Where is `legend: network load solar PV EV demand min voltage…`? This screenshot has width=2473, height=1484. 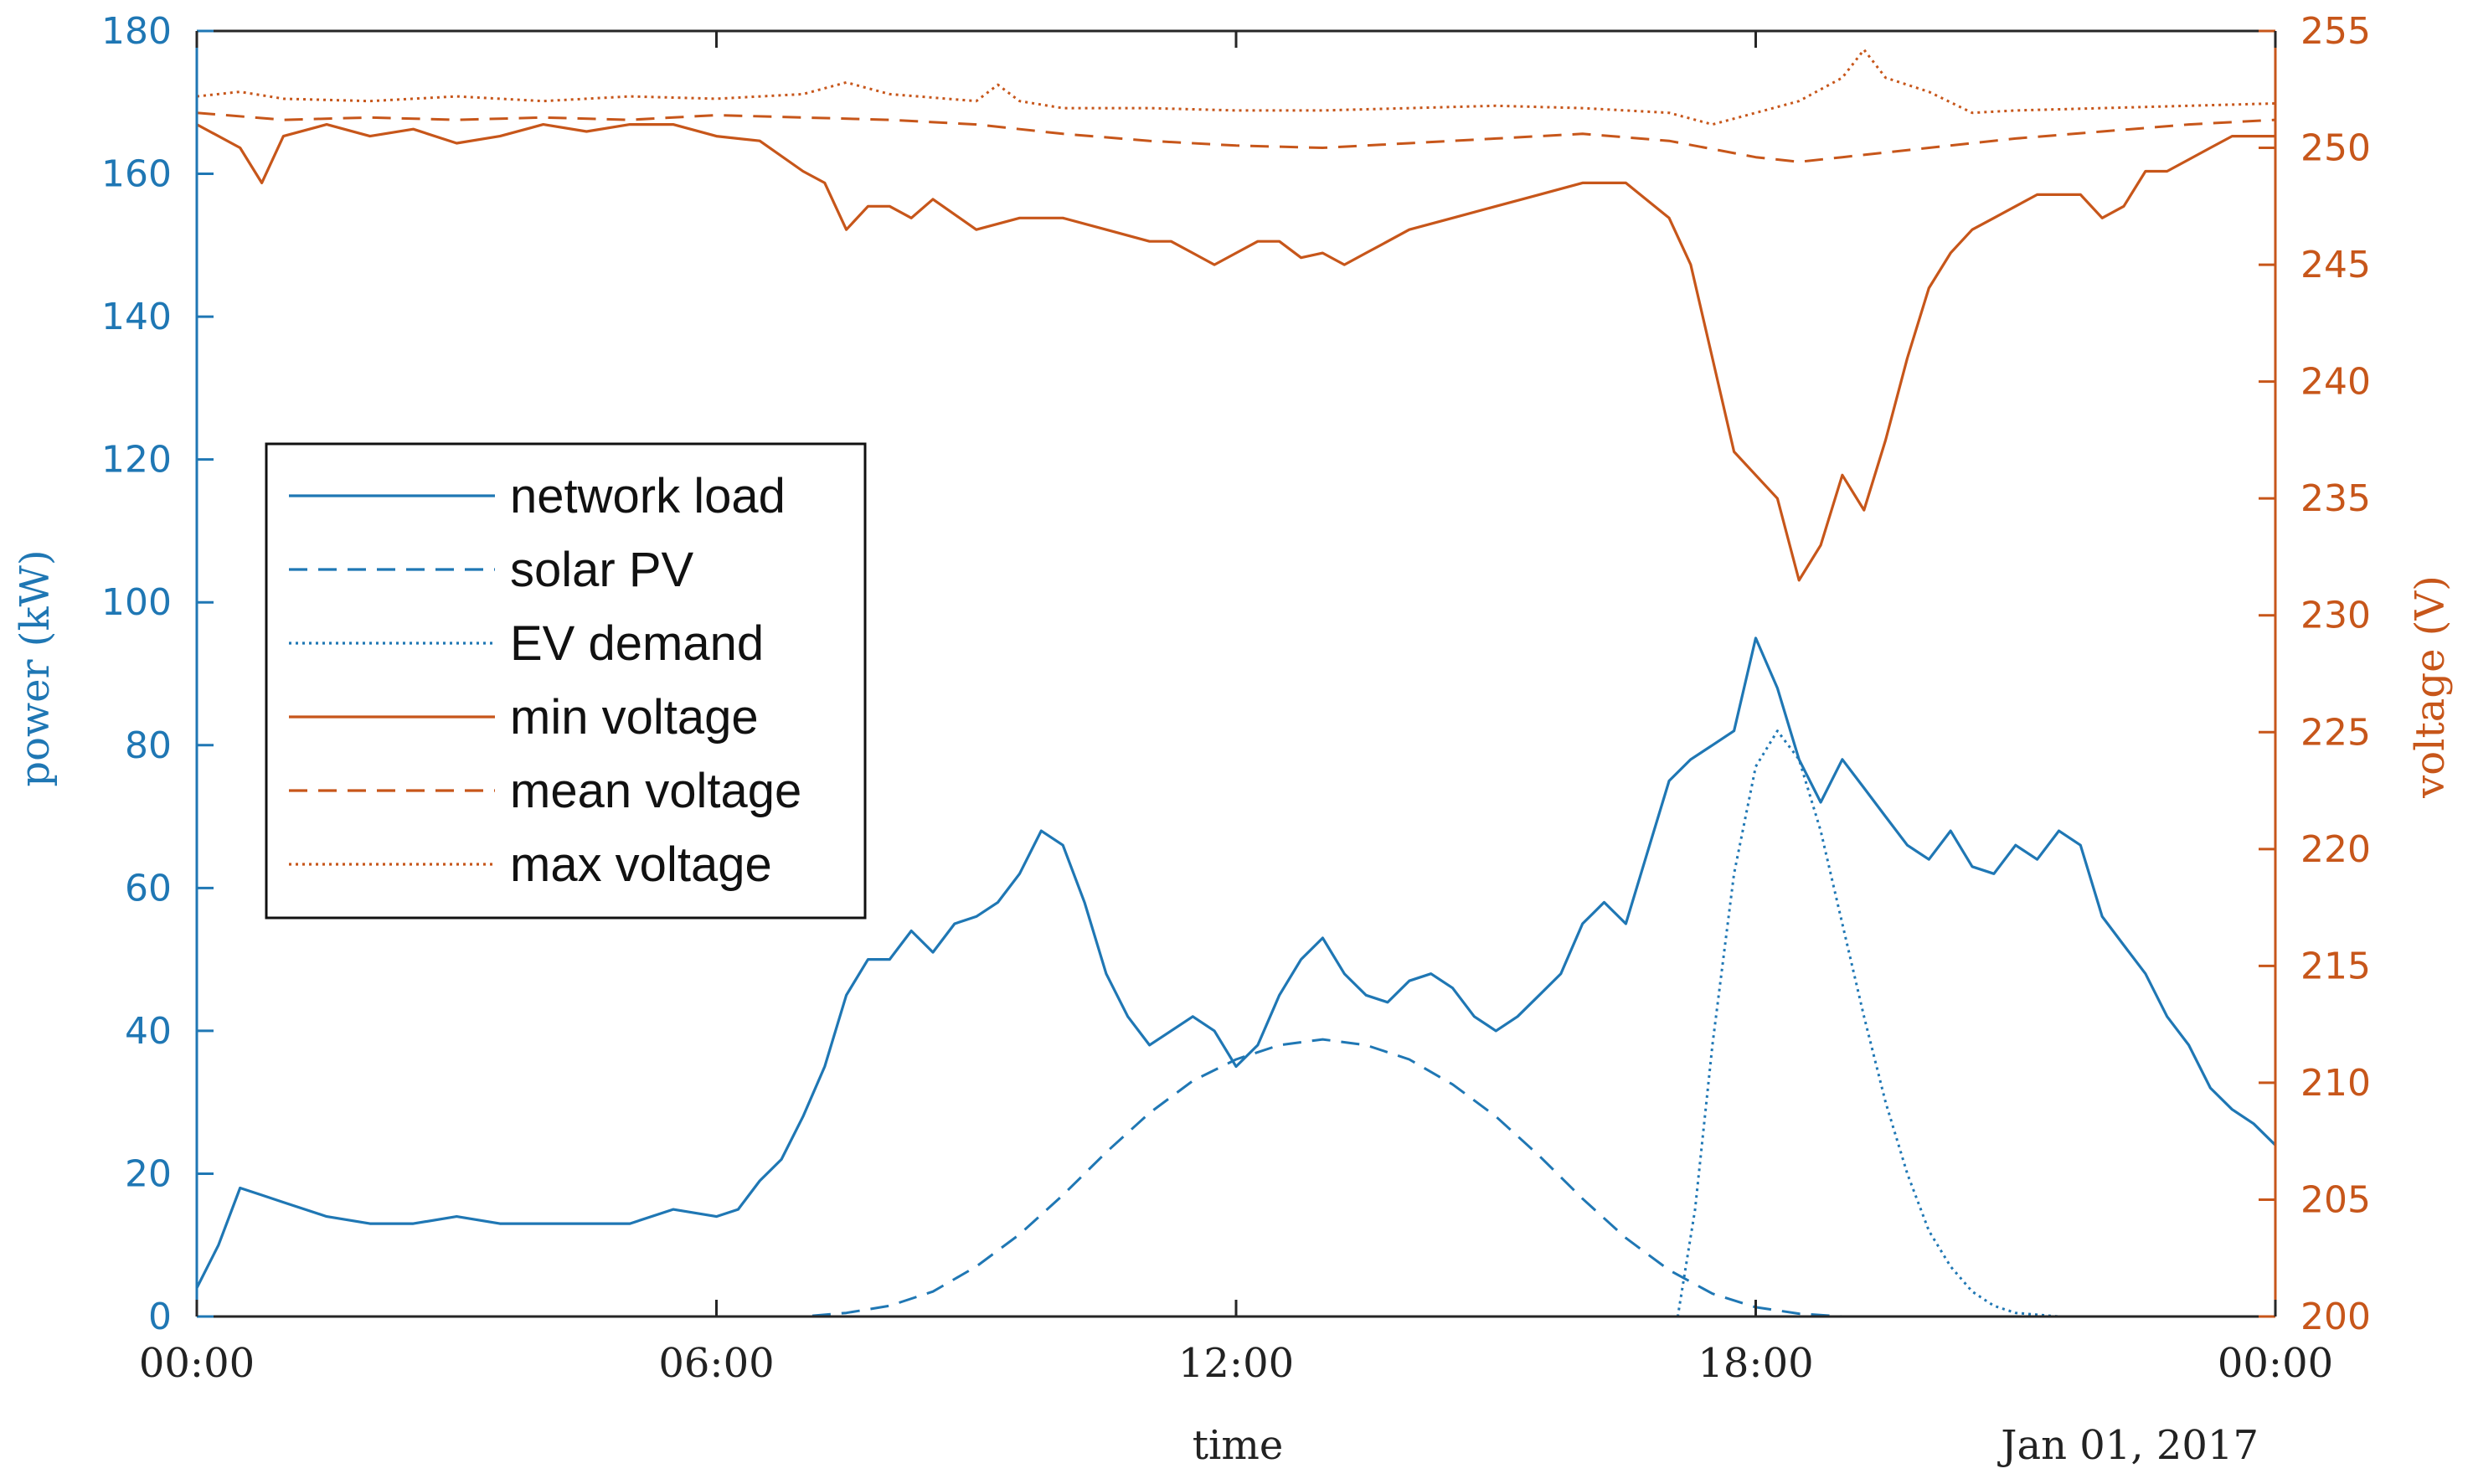 legend: network load solar PV EV demand min voltage… is located at coordinates (566, 681).